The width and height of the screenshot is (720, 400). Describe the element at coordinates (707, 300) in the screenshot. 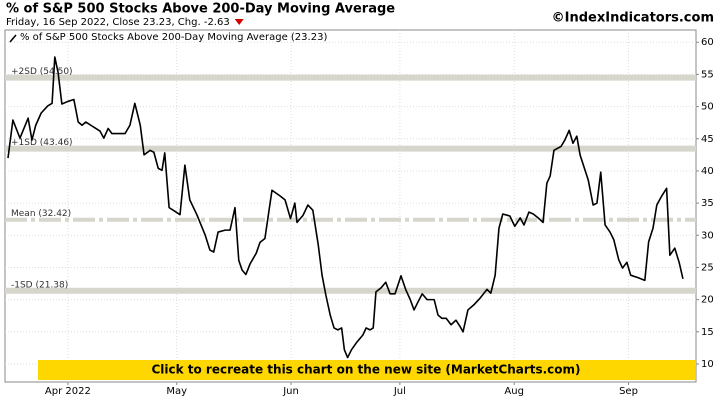

I see `y-tick-label: 20` at that location.